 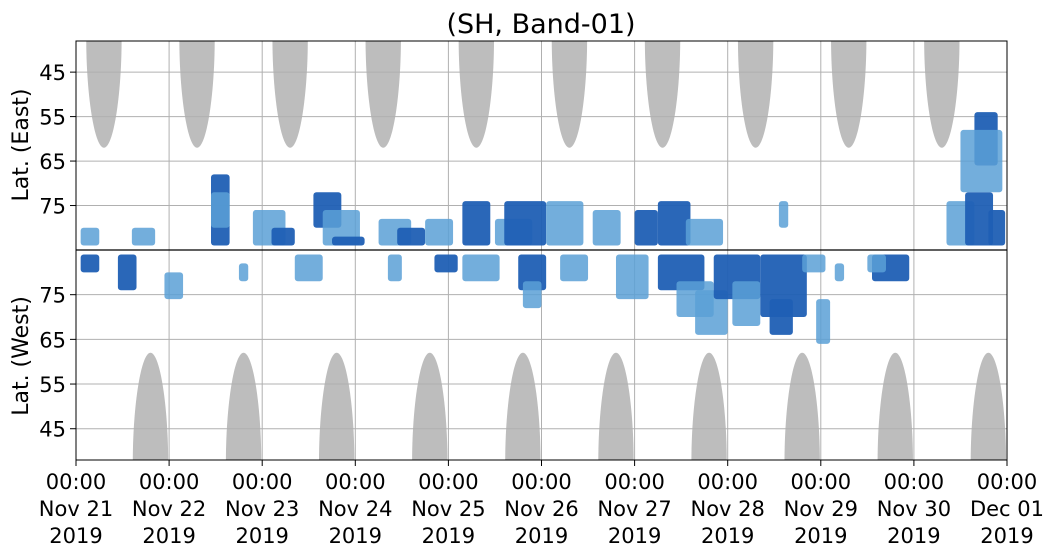 What do you see at coordinates (355, 509) in the screenshot?
I see `x-tick-label-date: Nov 24` at bounding box center [355, 509].